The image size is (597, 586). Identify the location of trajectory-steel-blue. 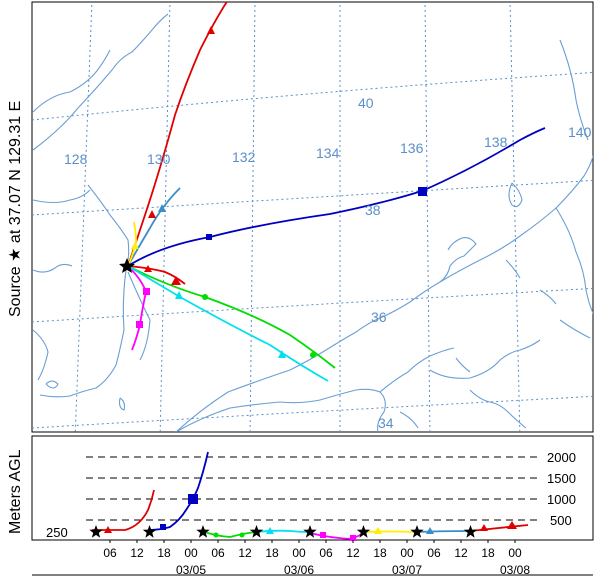
(154, 227).